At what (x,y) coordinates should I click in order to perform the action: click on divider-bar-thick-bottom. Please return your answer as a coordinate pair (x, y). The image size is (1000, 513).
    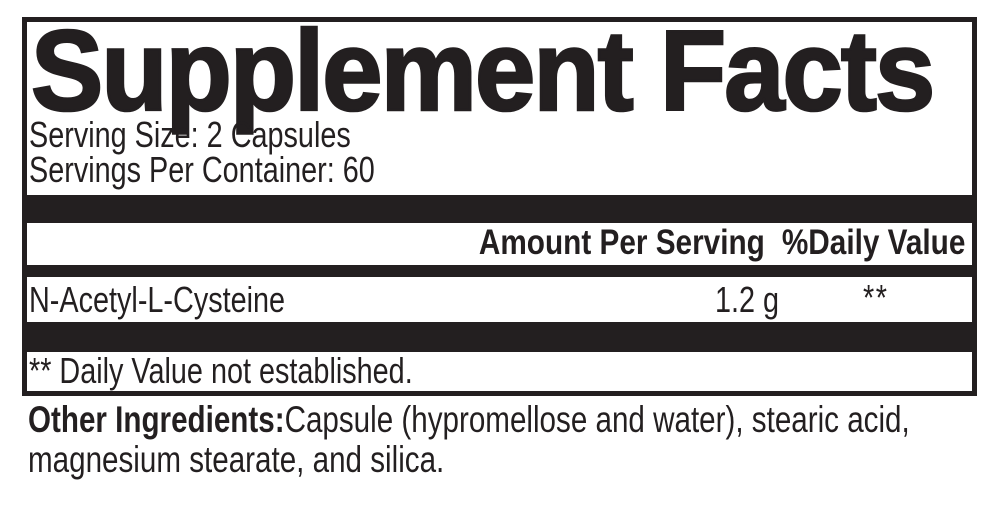
    Looking at the image, I should click on (499, 337).